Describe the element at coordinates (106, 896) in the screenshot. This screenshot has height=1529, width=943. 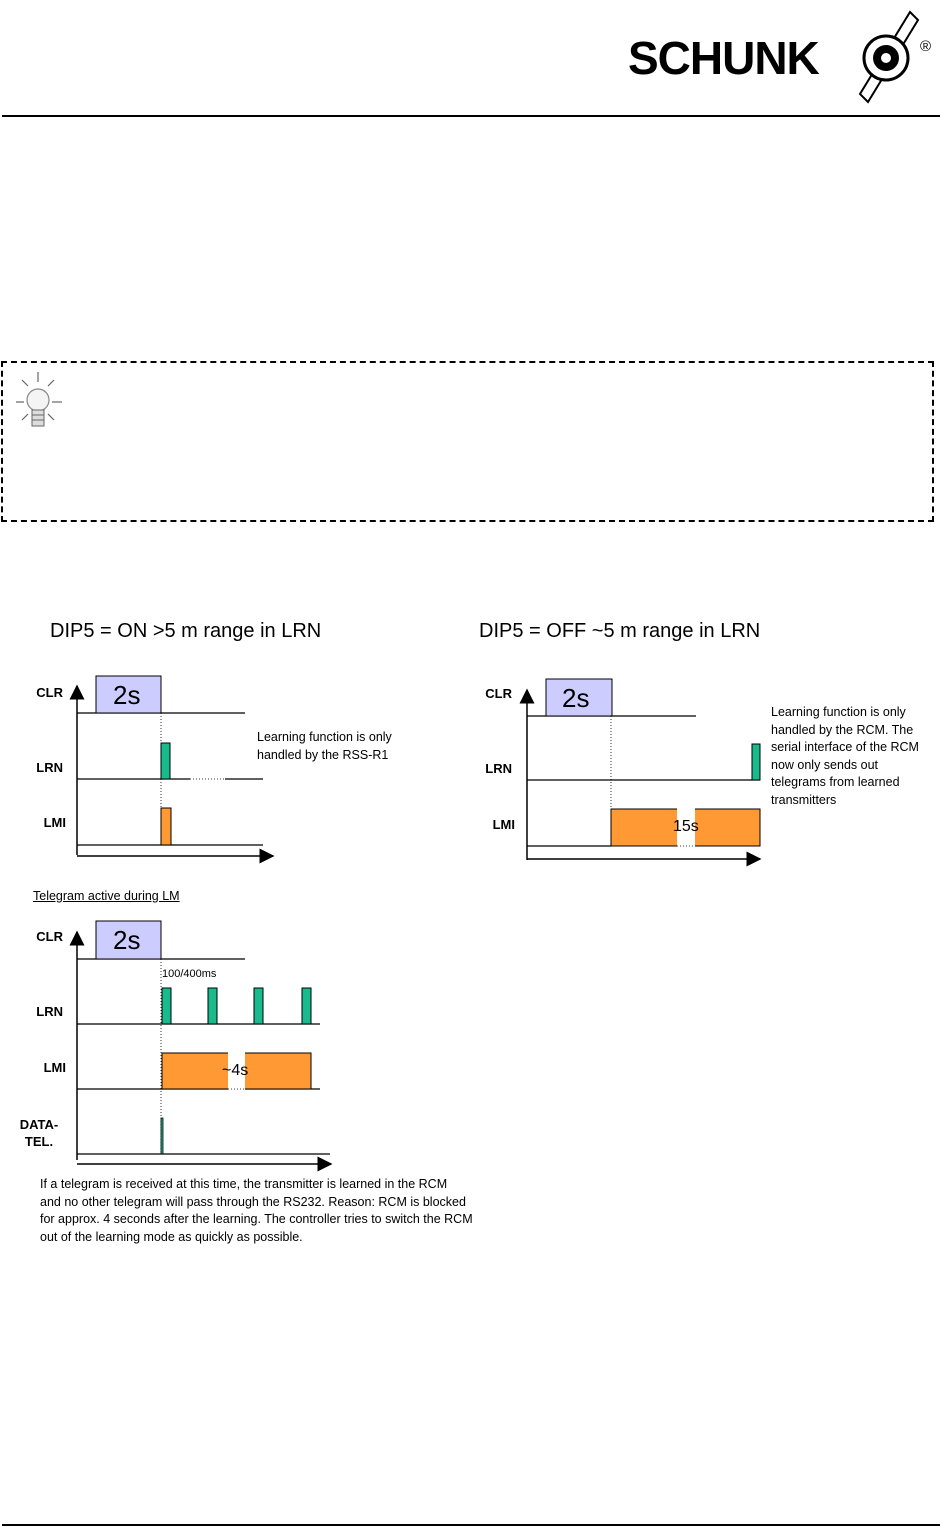
I see `telegram-heading: Telegram active during LM` at that location.